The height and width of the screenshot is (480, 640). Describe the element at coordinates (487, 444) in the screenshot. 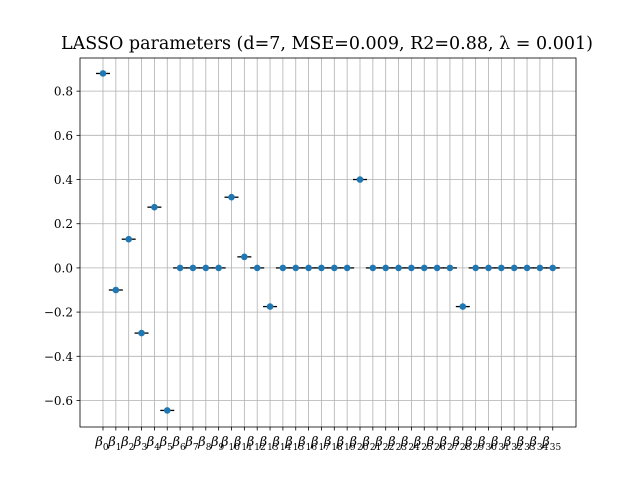

I see `x-tick-label: β30` at that location.